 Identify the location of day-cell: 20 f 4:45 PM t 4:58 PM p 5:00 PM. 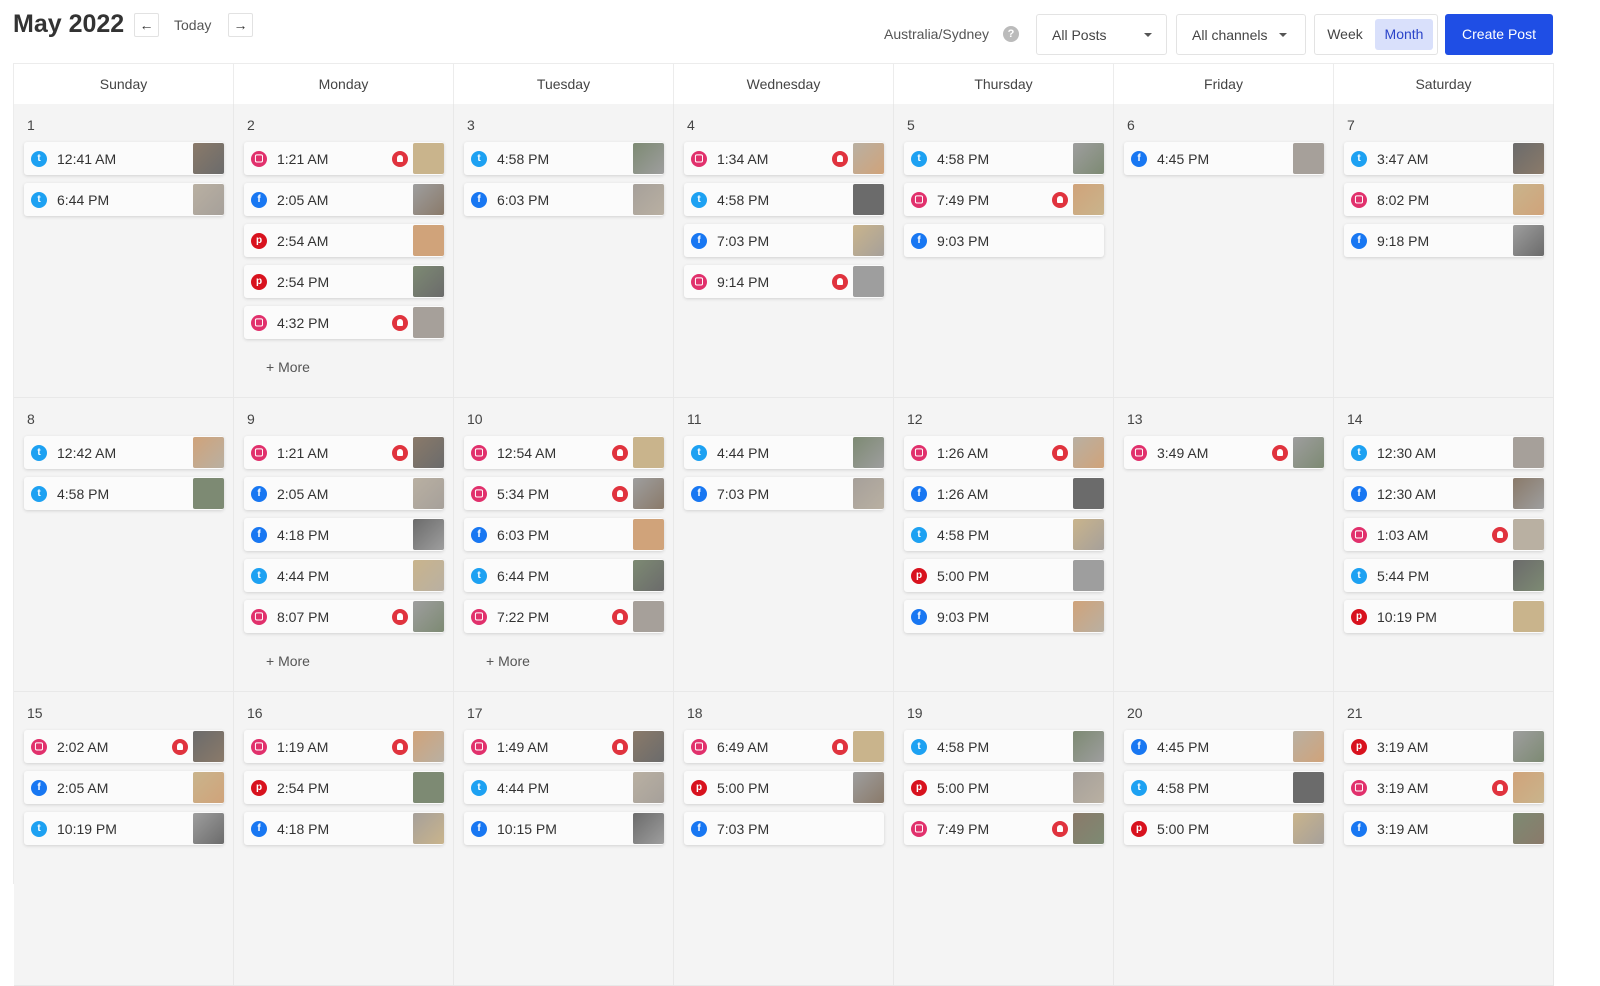
(1224, 839).